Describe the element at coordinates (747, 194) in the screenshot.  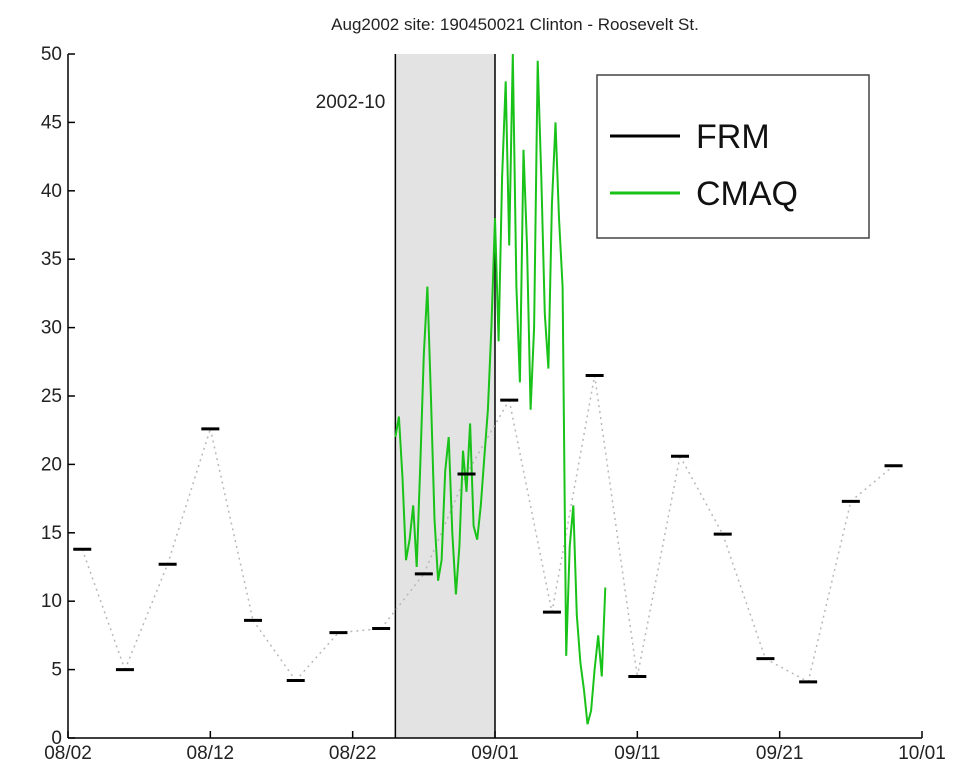
I see `legend-label-cmaq: CMAQ` at that location.